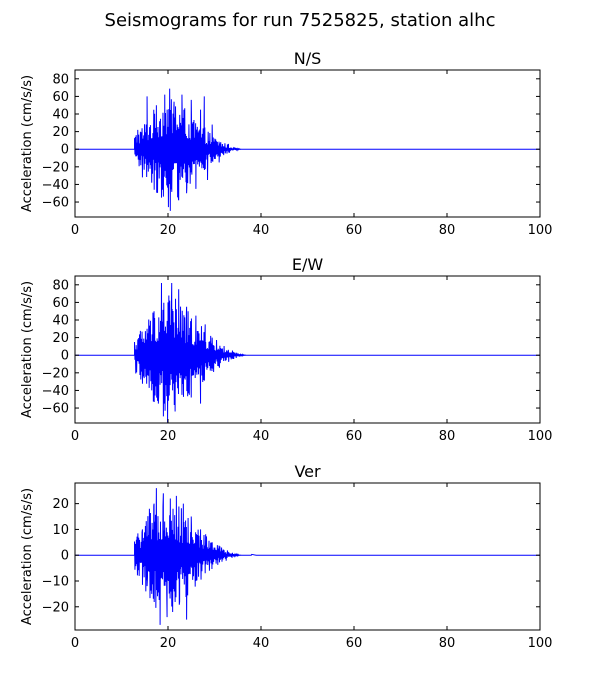 Image resolution: width=600 pixels, height=700 pixels. Describe the element at coordinates (354, 643) in the screenshot. I see `x-tick-label-2-3: 60` at that location.